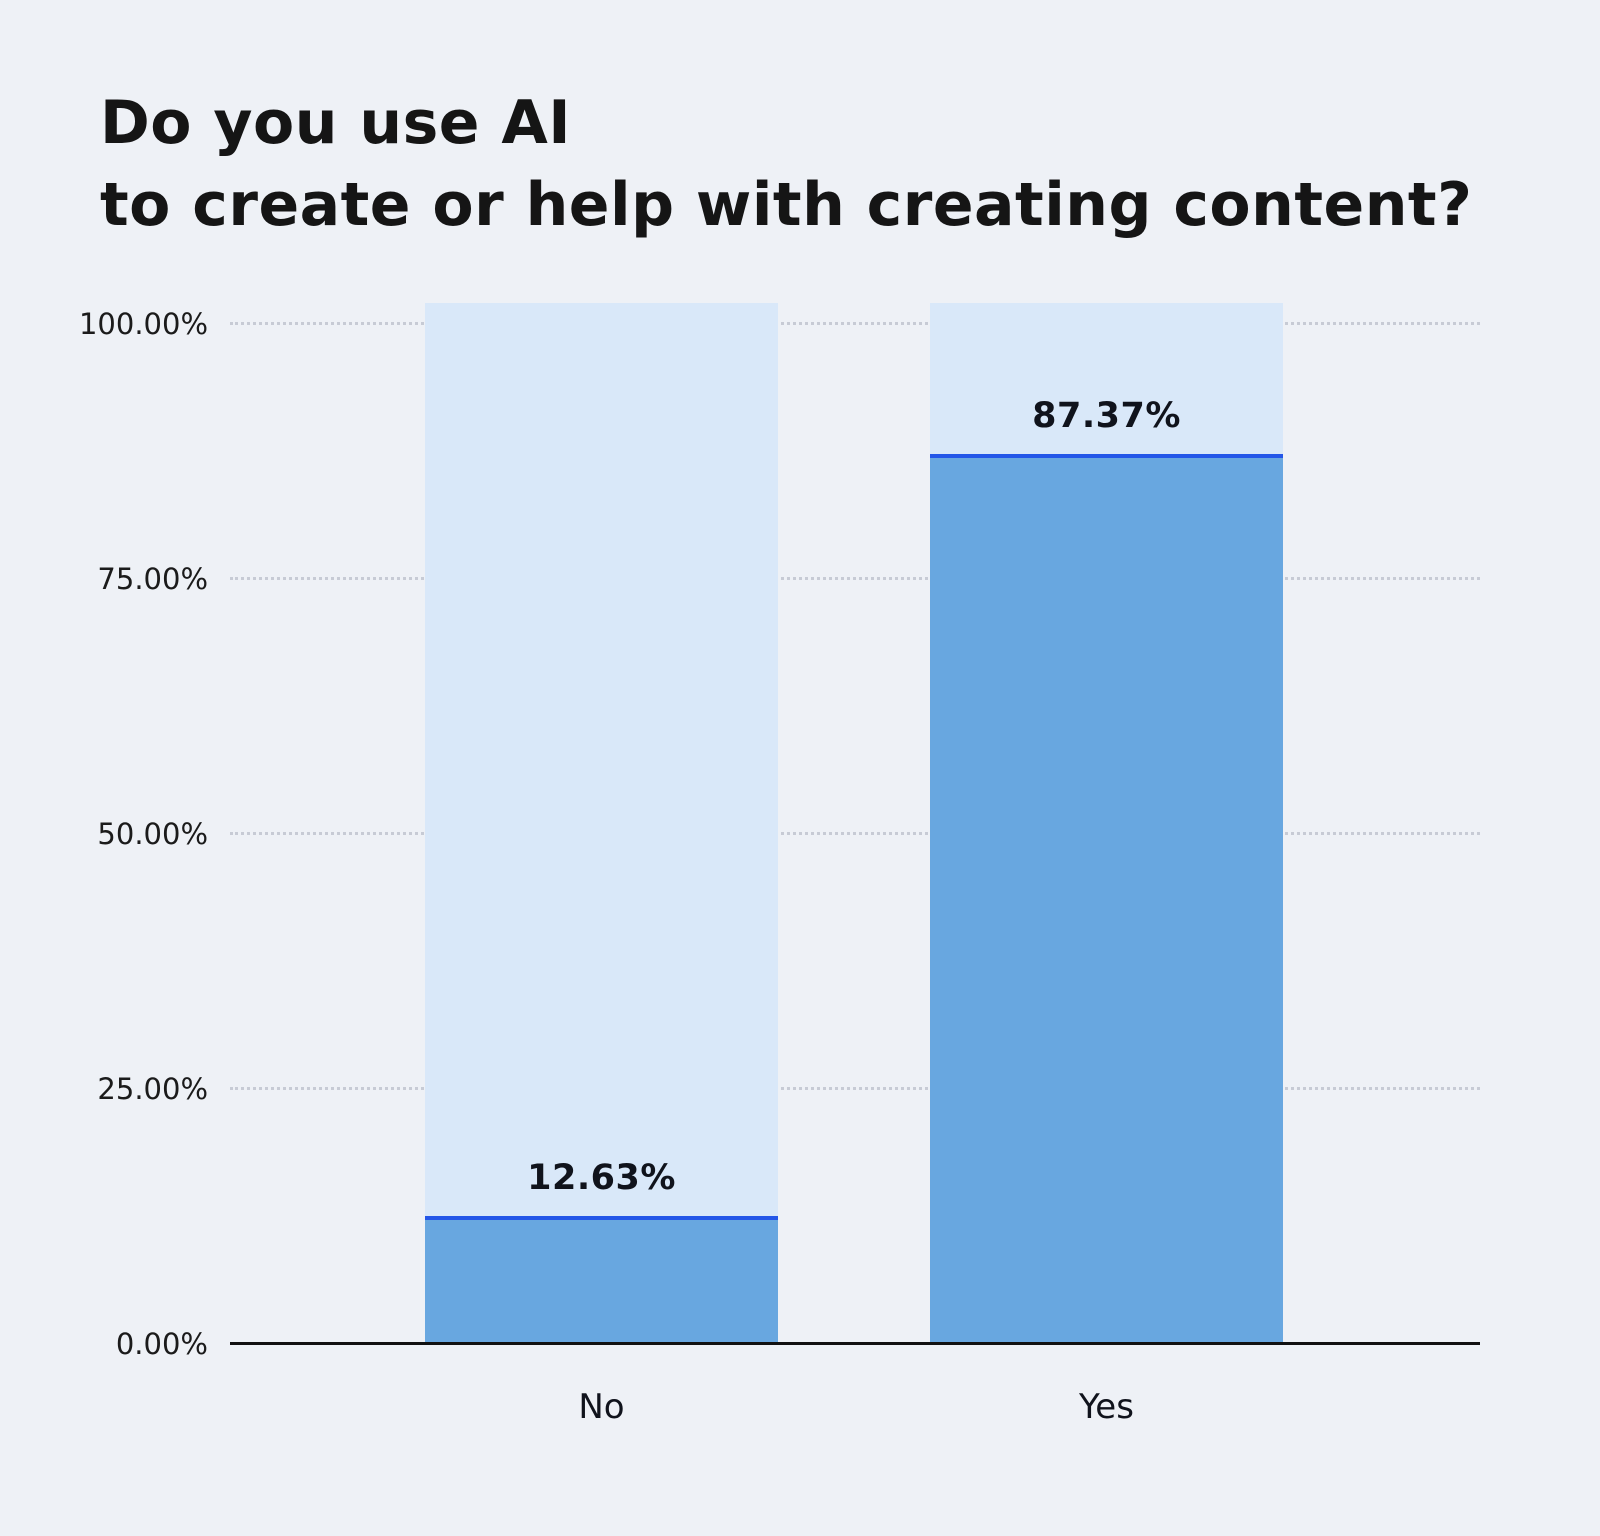 This screenshot has width=1600, height=1536. I want to click on gridline-100: 100.00%, so click(779, 324).